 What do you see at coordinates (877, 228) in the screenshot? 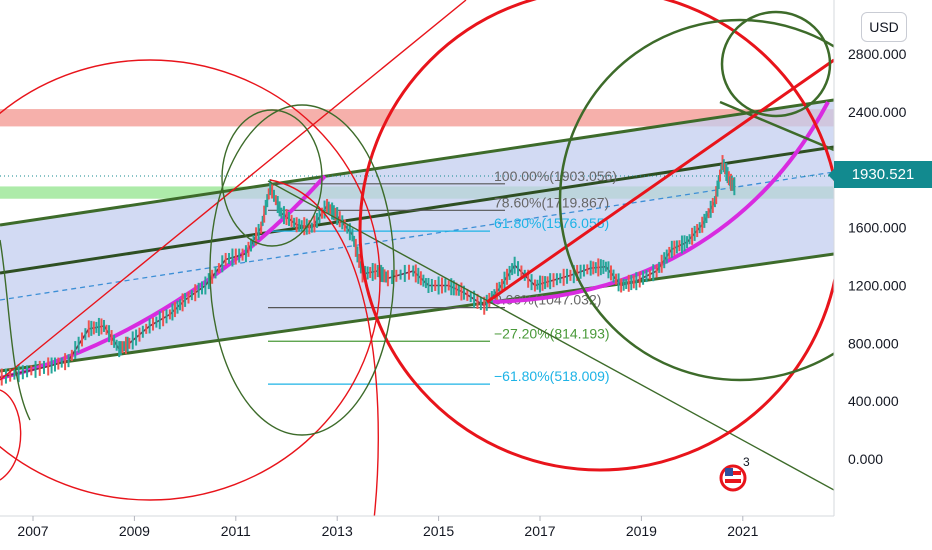
I see `y-tick-label: 1600.000` at bounding box center [877, 228].